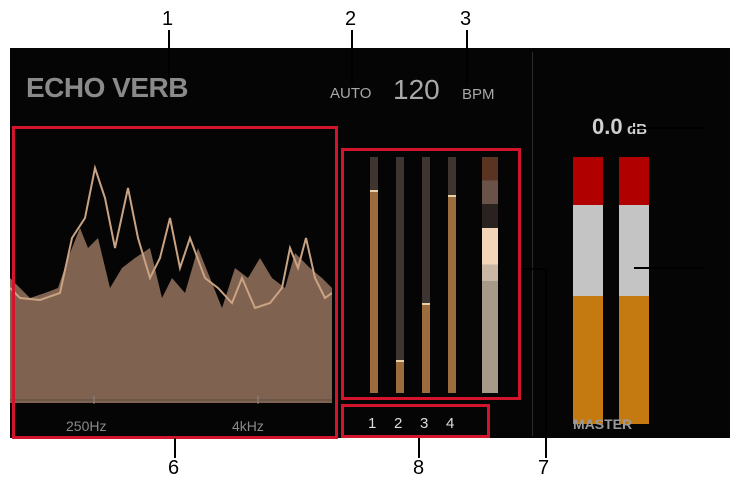 The width and height of the screenshot is (731, 482). I want to click on channel-label-3: 3, so click(424, 423).